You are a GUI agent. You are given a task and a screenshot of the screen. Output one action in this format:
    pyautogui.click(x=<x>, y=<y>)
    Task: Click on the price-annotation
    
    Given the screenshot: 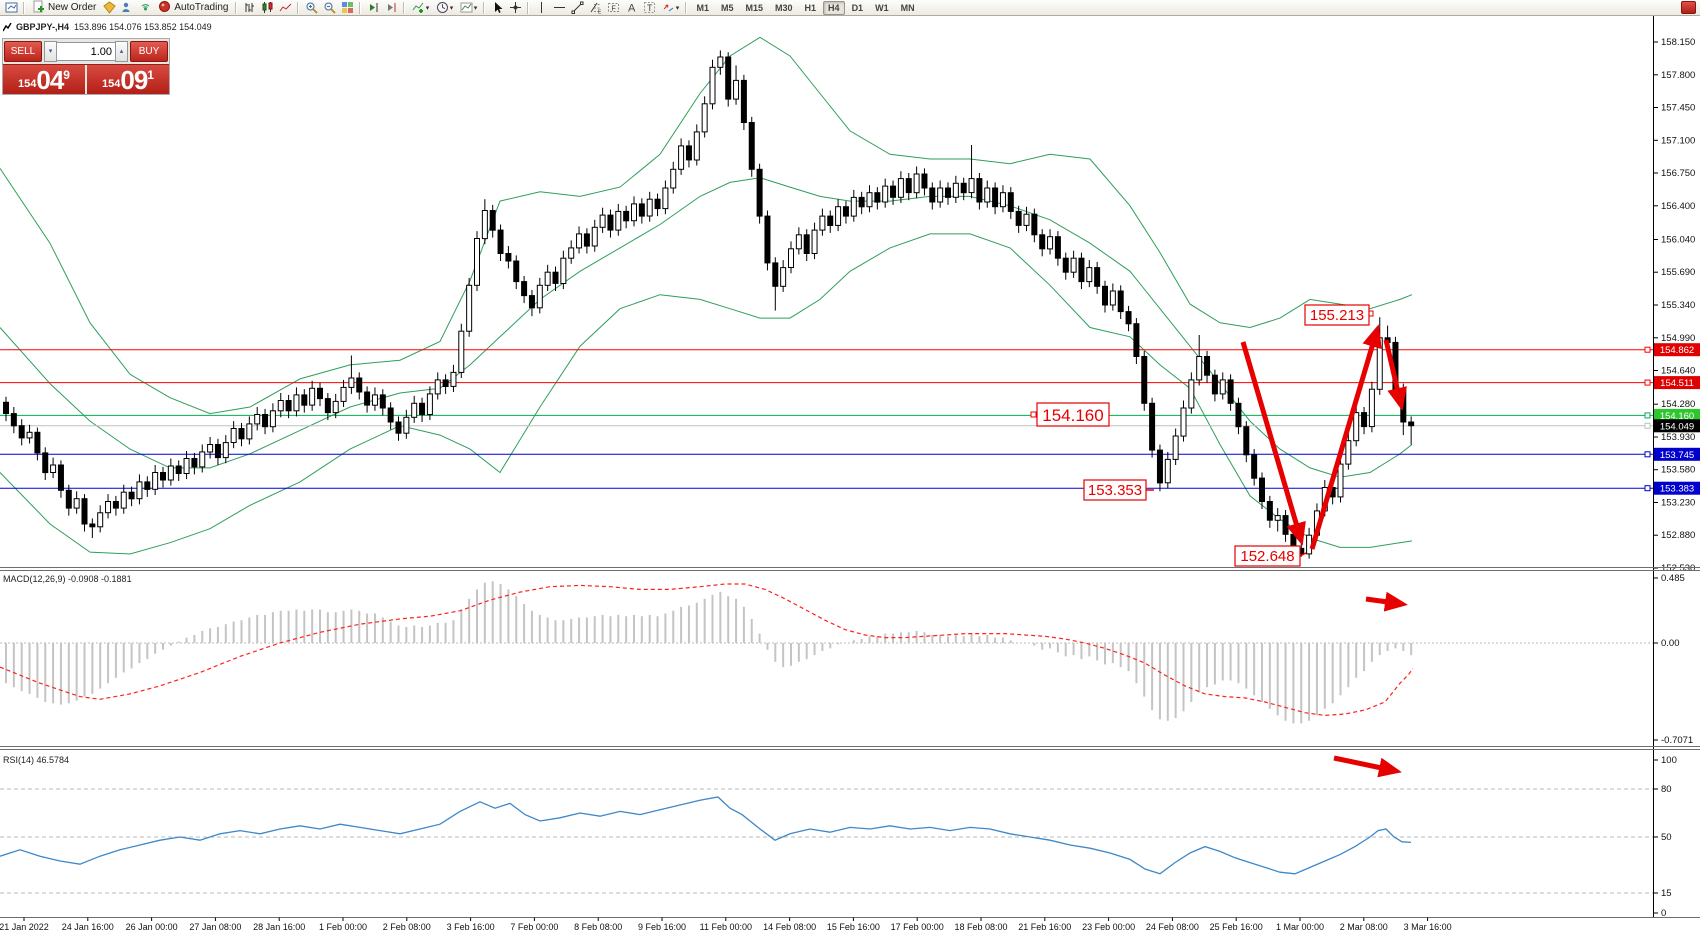 What is the action you would take?
    pyautogui.click(x=1073, y=414)
    